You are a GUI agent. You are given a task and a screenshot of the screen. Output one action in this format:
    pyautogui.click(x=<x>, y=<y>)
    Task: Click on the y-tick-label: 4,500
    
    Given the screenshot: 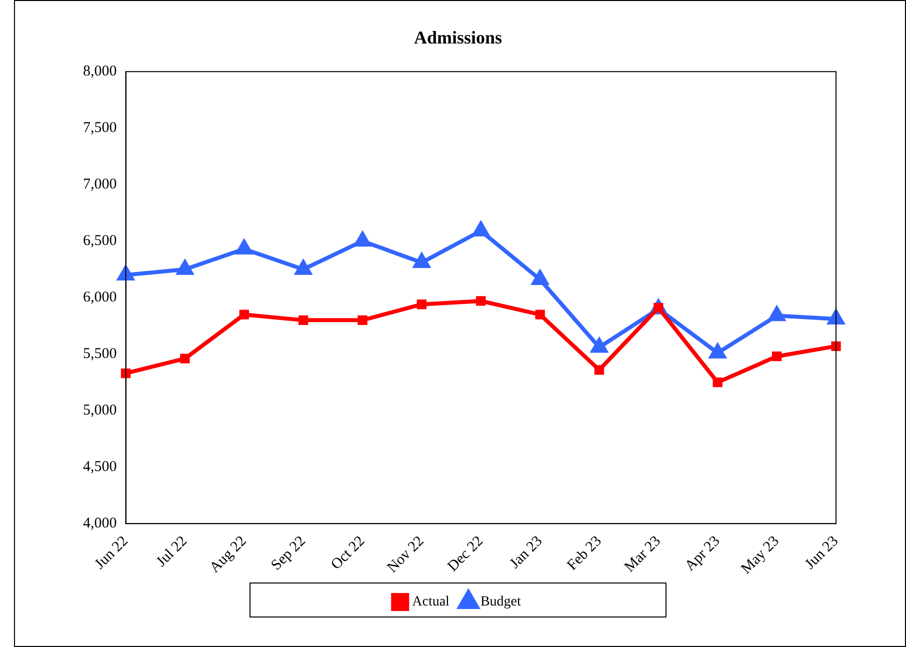 What is the action you would take?
    pyautogui.click(x=100, y=467)
    